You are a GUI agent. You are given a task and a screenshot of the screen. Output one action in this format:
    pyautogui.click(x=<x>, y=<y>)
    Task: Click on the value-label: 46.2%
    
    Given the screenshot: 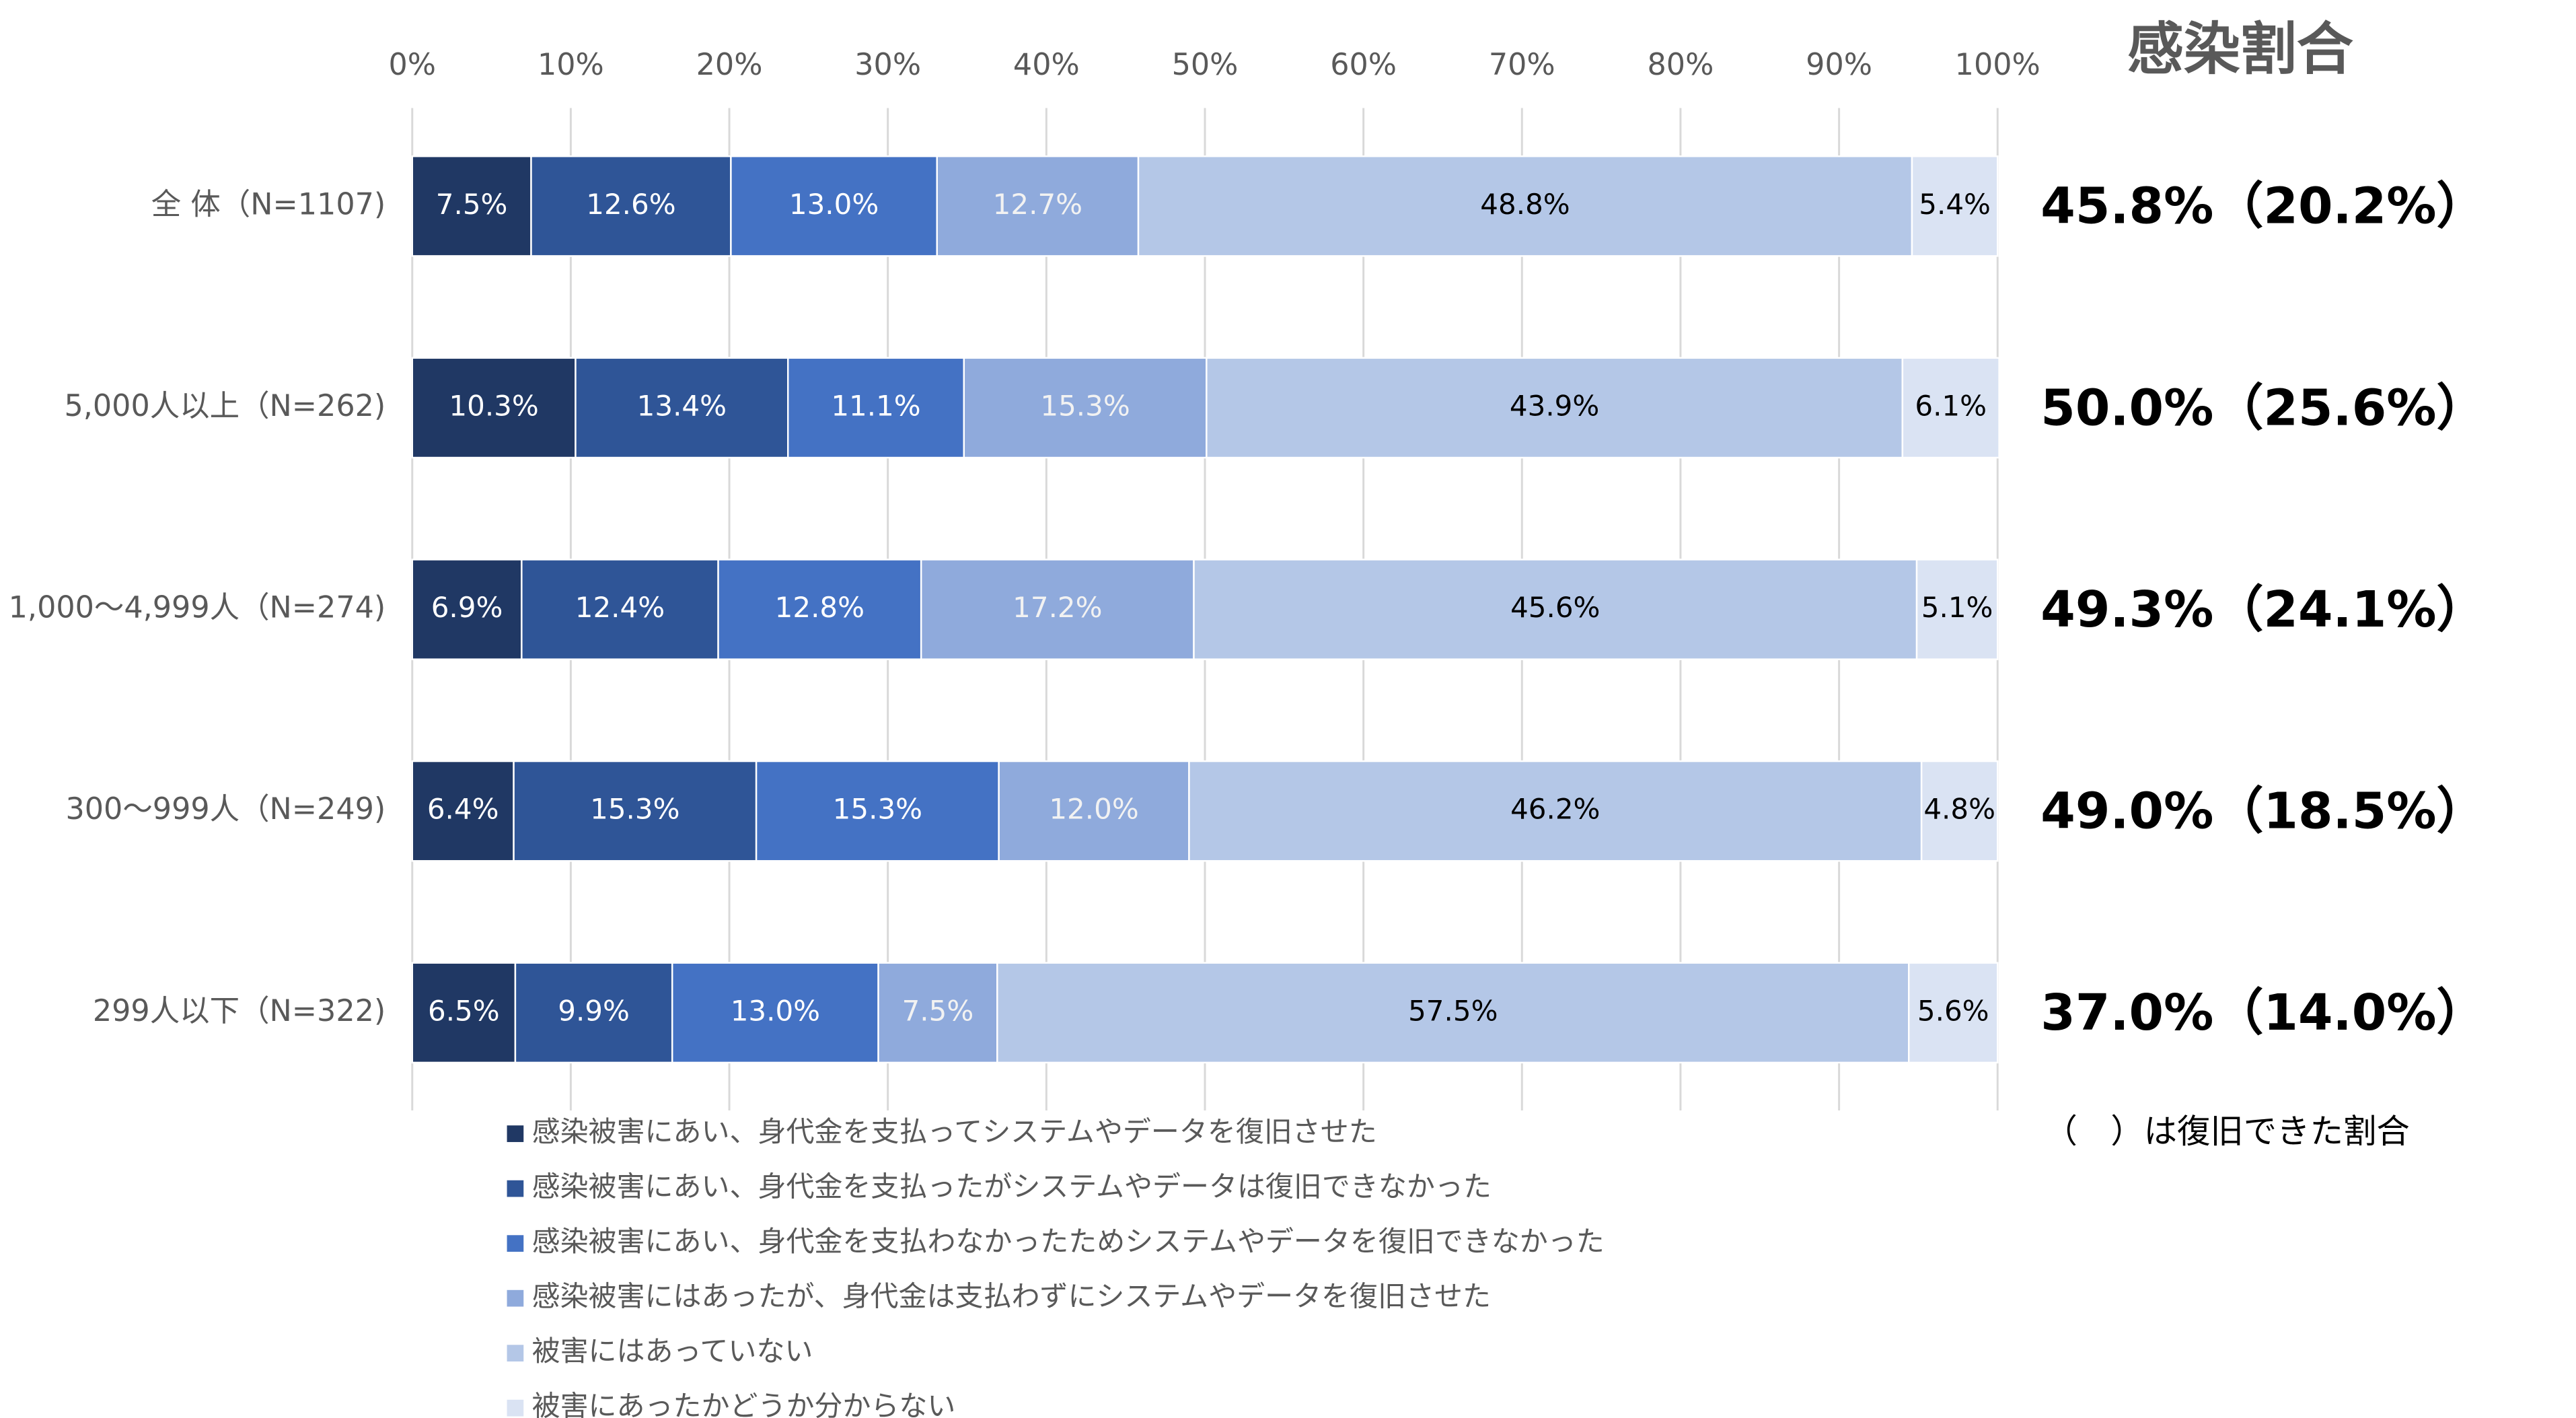 What is the action you would take?
    pyautogui.click(x=1555, y=809)
    